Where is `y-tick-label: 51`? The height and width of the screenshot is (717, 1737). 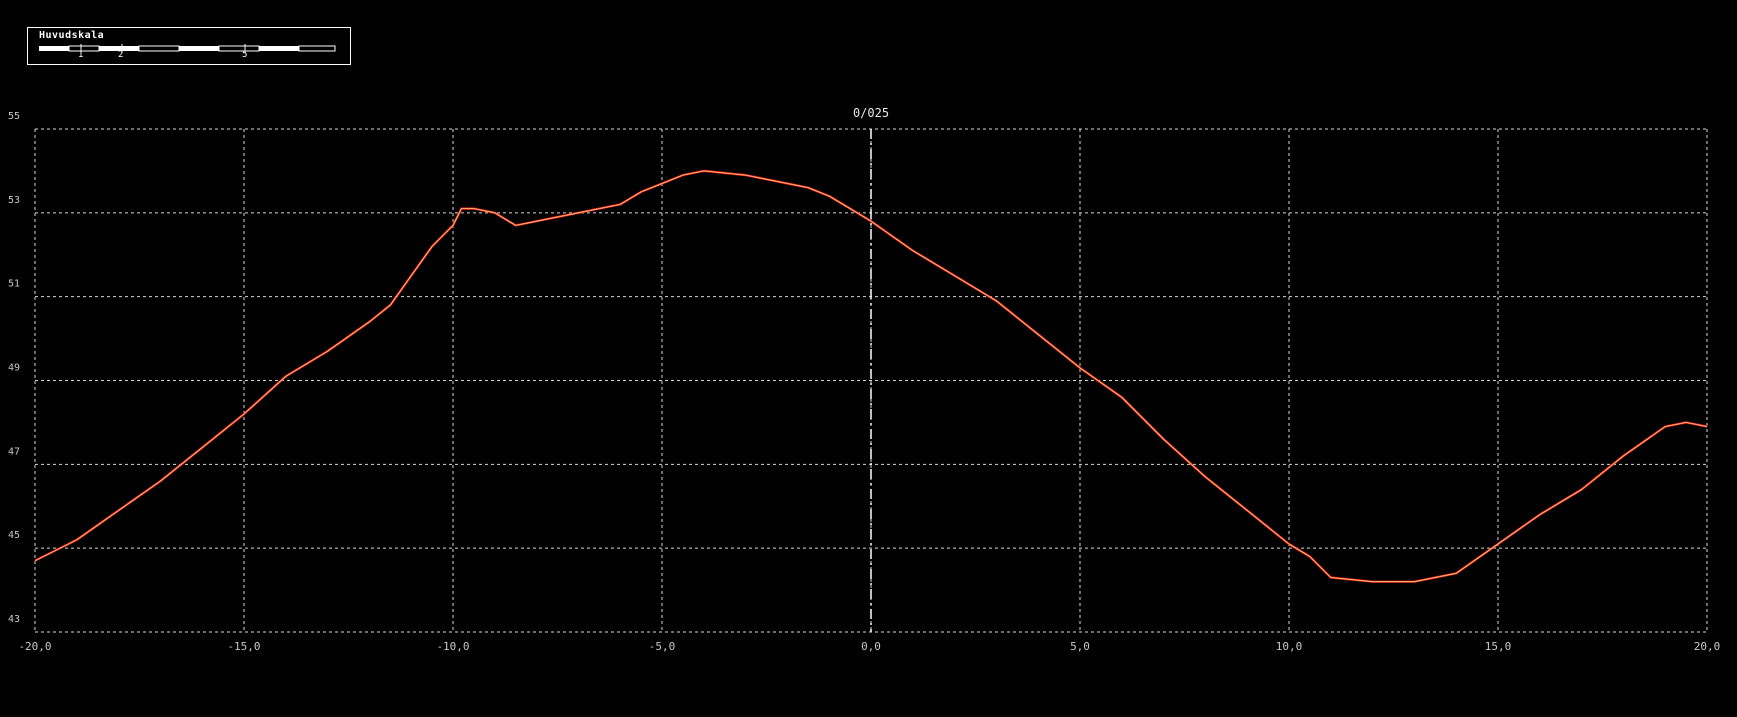
y-tick-label: 51 is located at coordinates (14, 284).